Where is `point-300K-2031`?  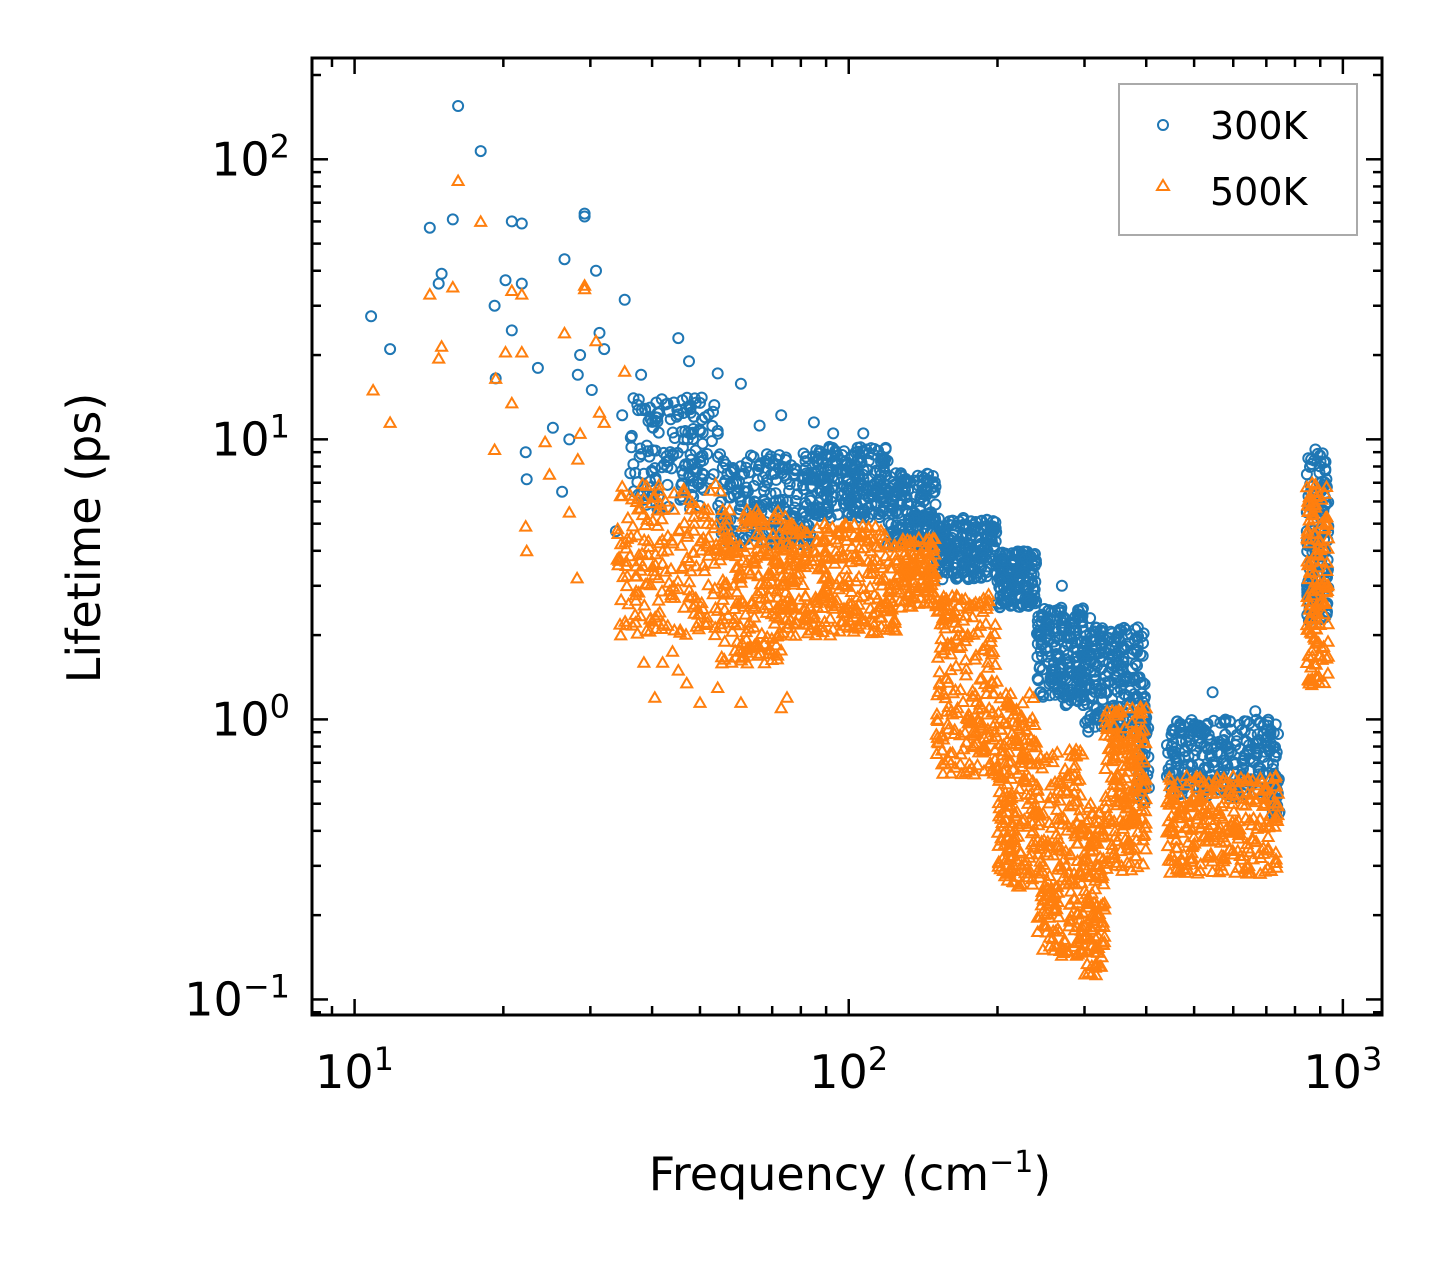 point-300K-2031 is located at coordinates (1319, 472).